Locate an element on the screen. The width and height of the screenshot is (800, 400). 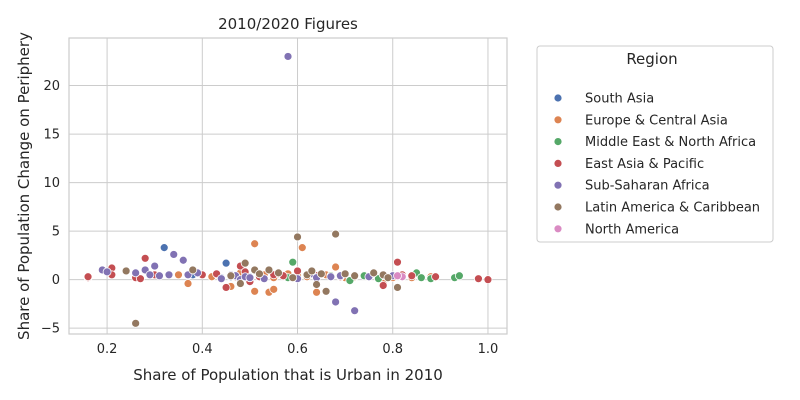
y-tick-label: 0 is located at coordinates (56, 280).